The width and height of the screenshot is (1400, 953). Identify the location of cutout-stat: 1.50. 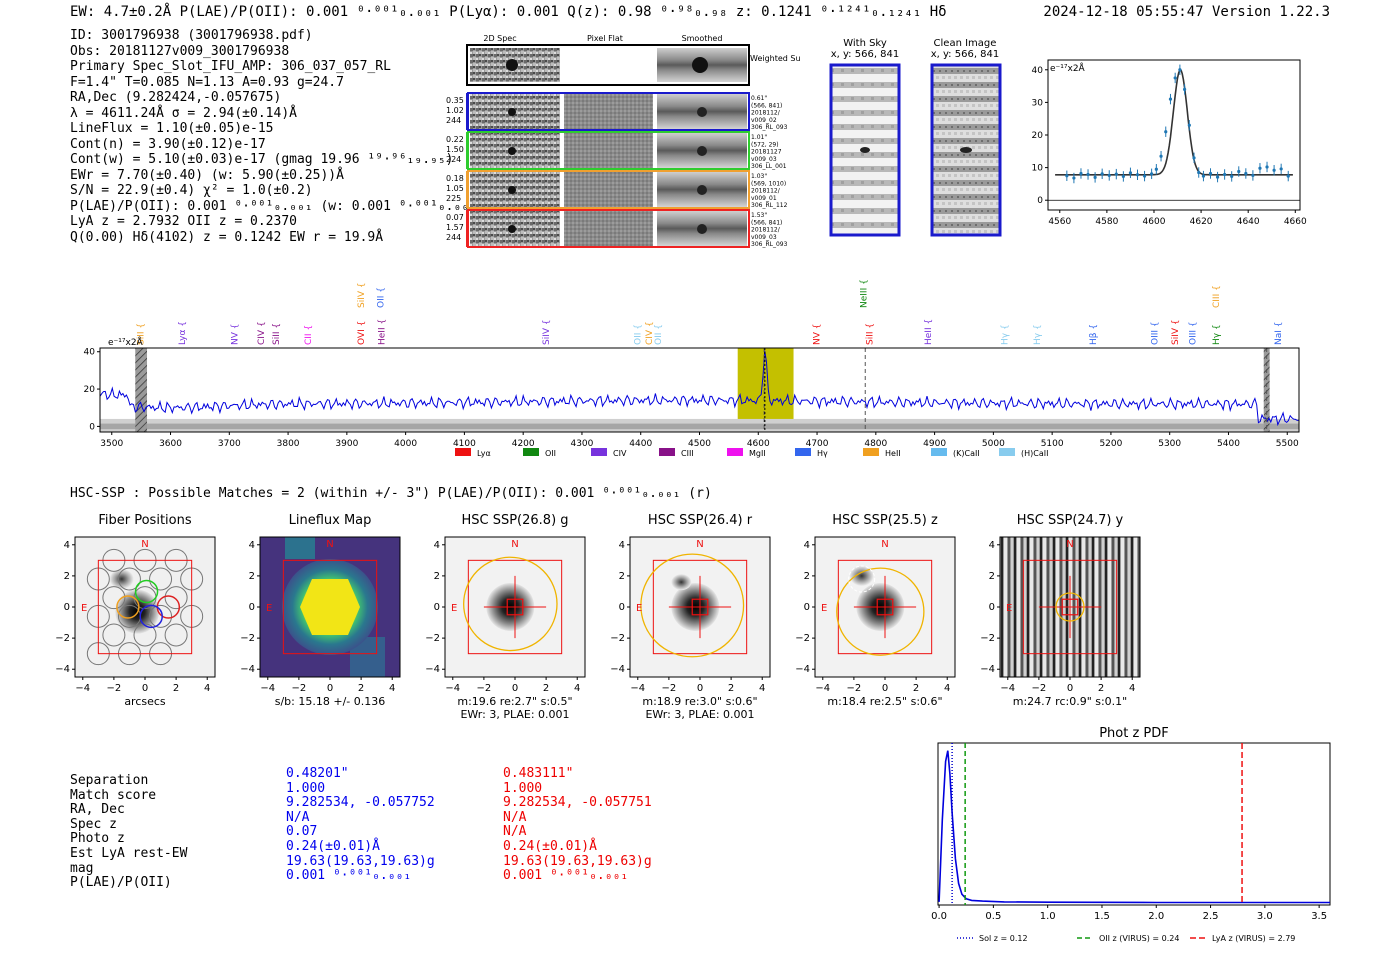
(455, 149).